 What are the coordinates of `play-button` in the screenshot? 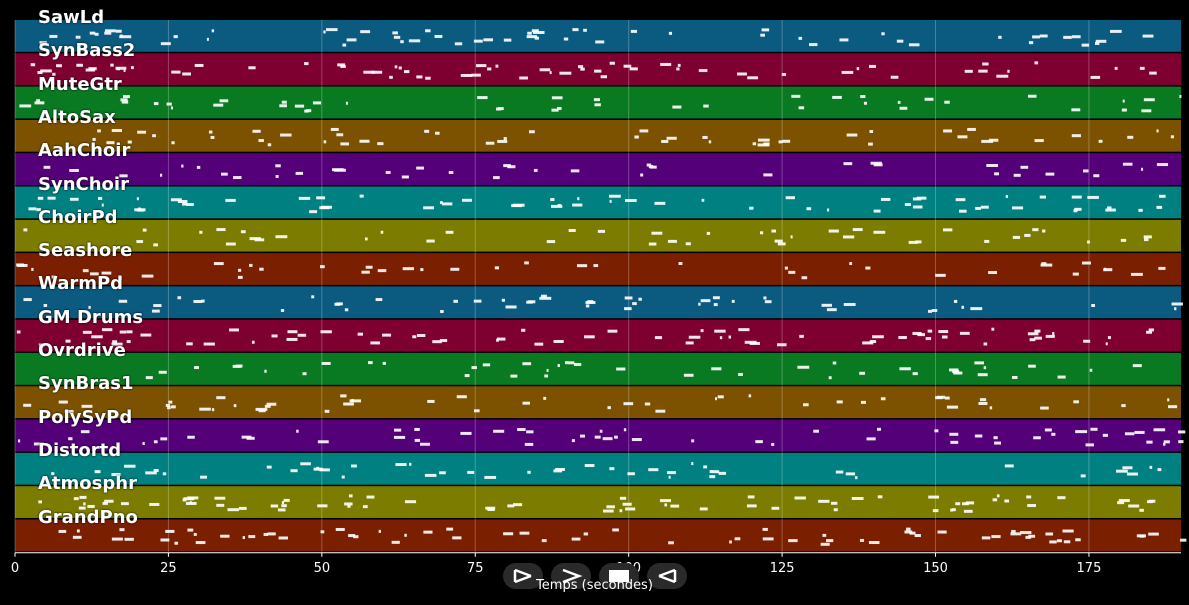 It's located at (523, 576).